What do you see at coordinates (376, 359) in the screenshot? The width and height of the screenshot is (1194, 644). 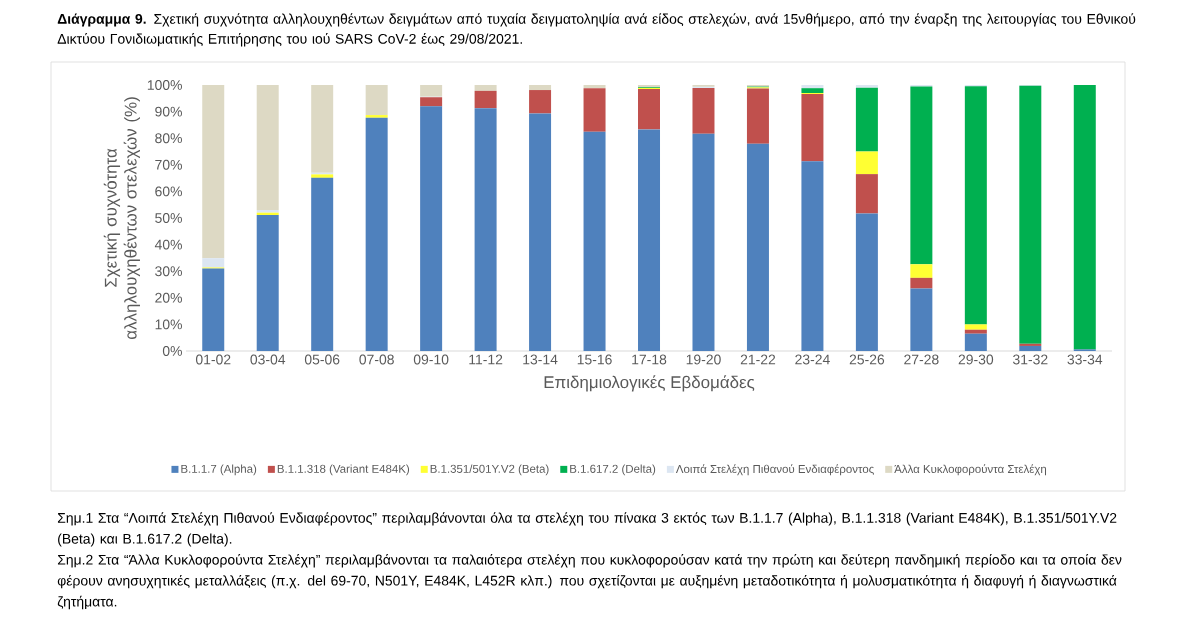 I see `x-tick-label: 07-08` at bounding box center [376, 359].